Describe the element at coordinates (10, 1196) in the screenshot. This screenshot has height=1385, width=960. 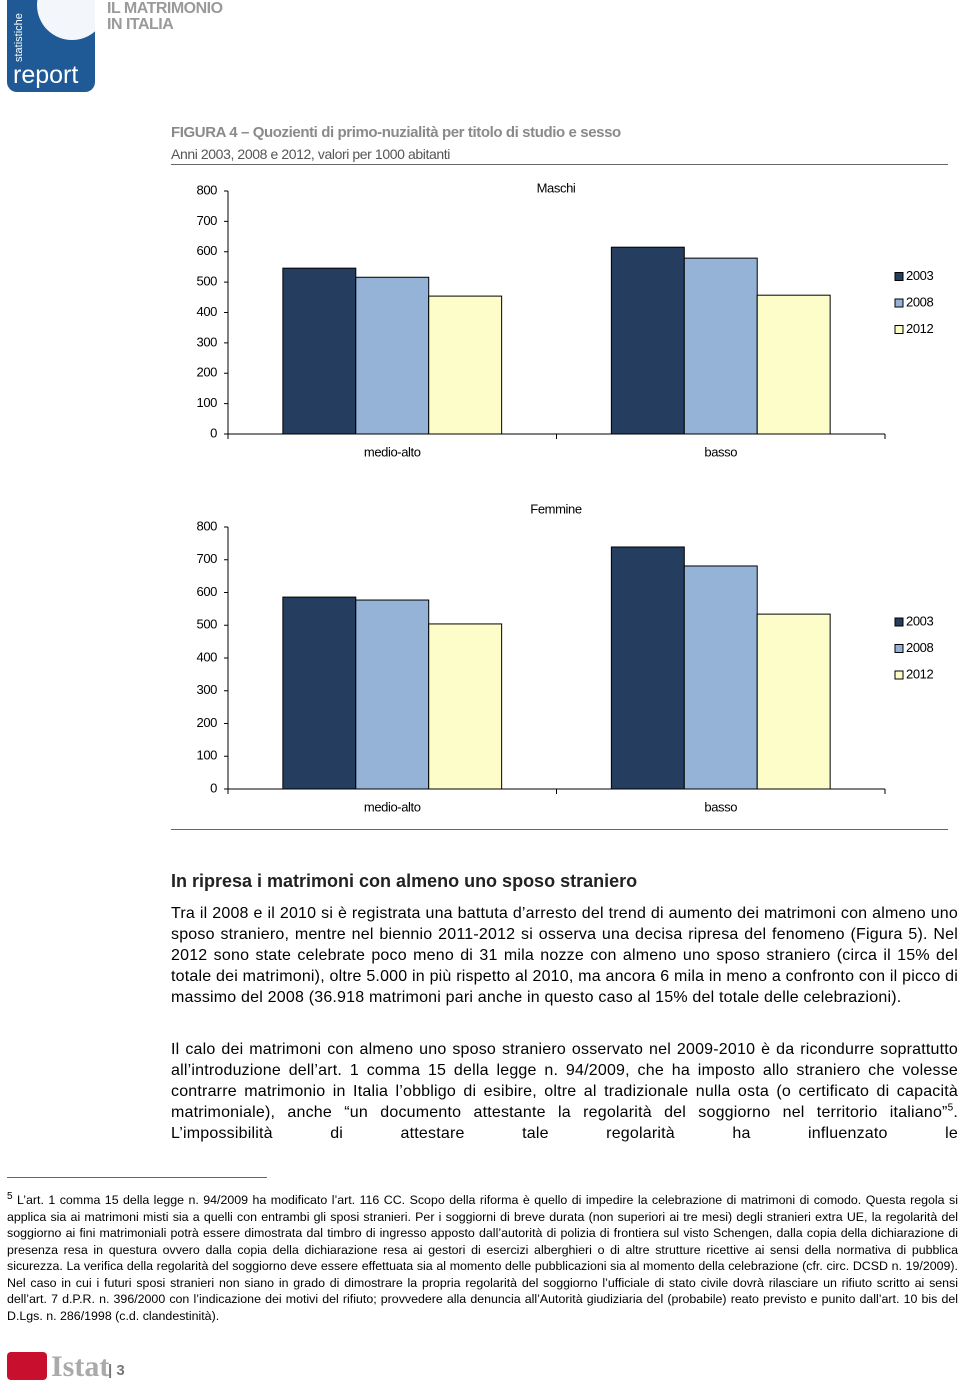
I see `footnote-number: 5` at that location.